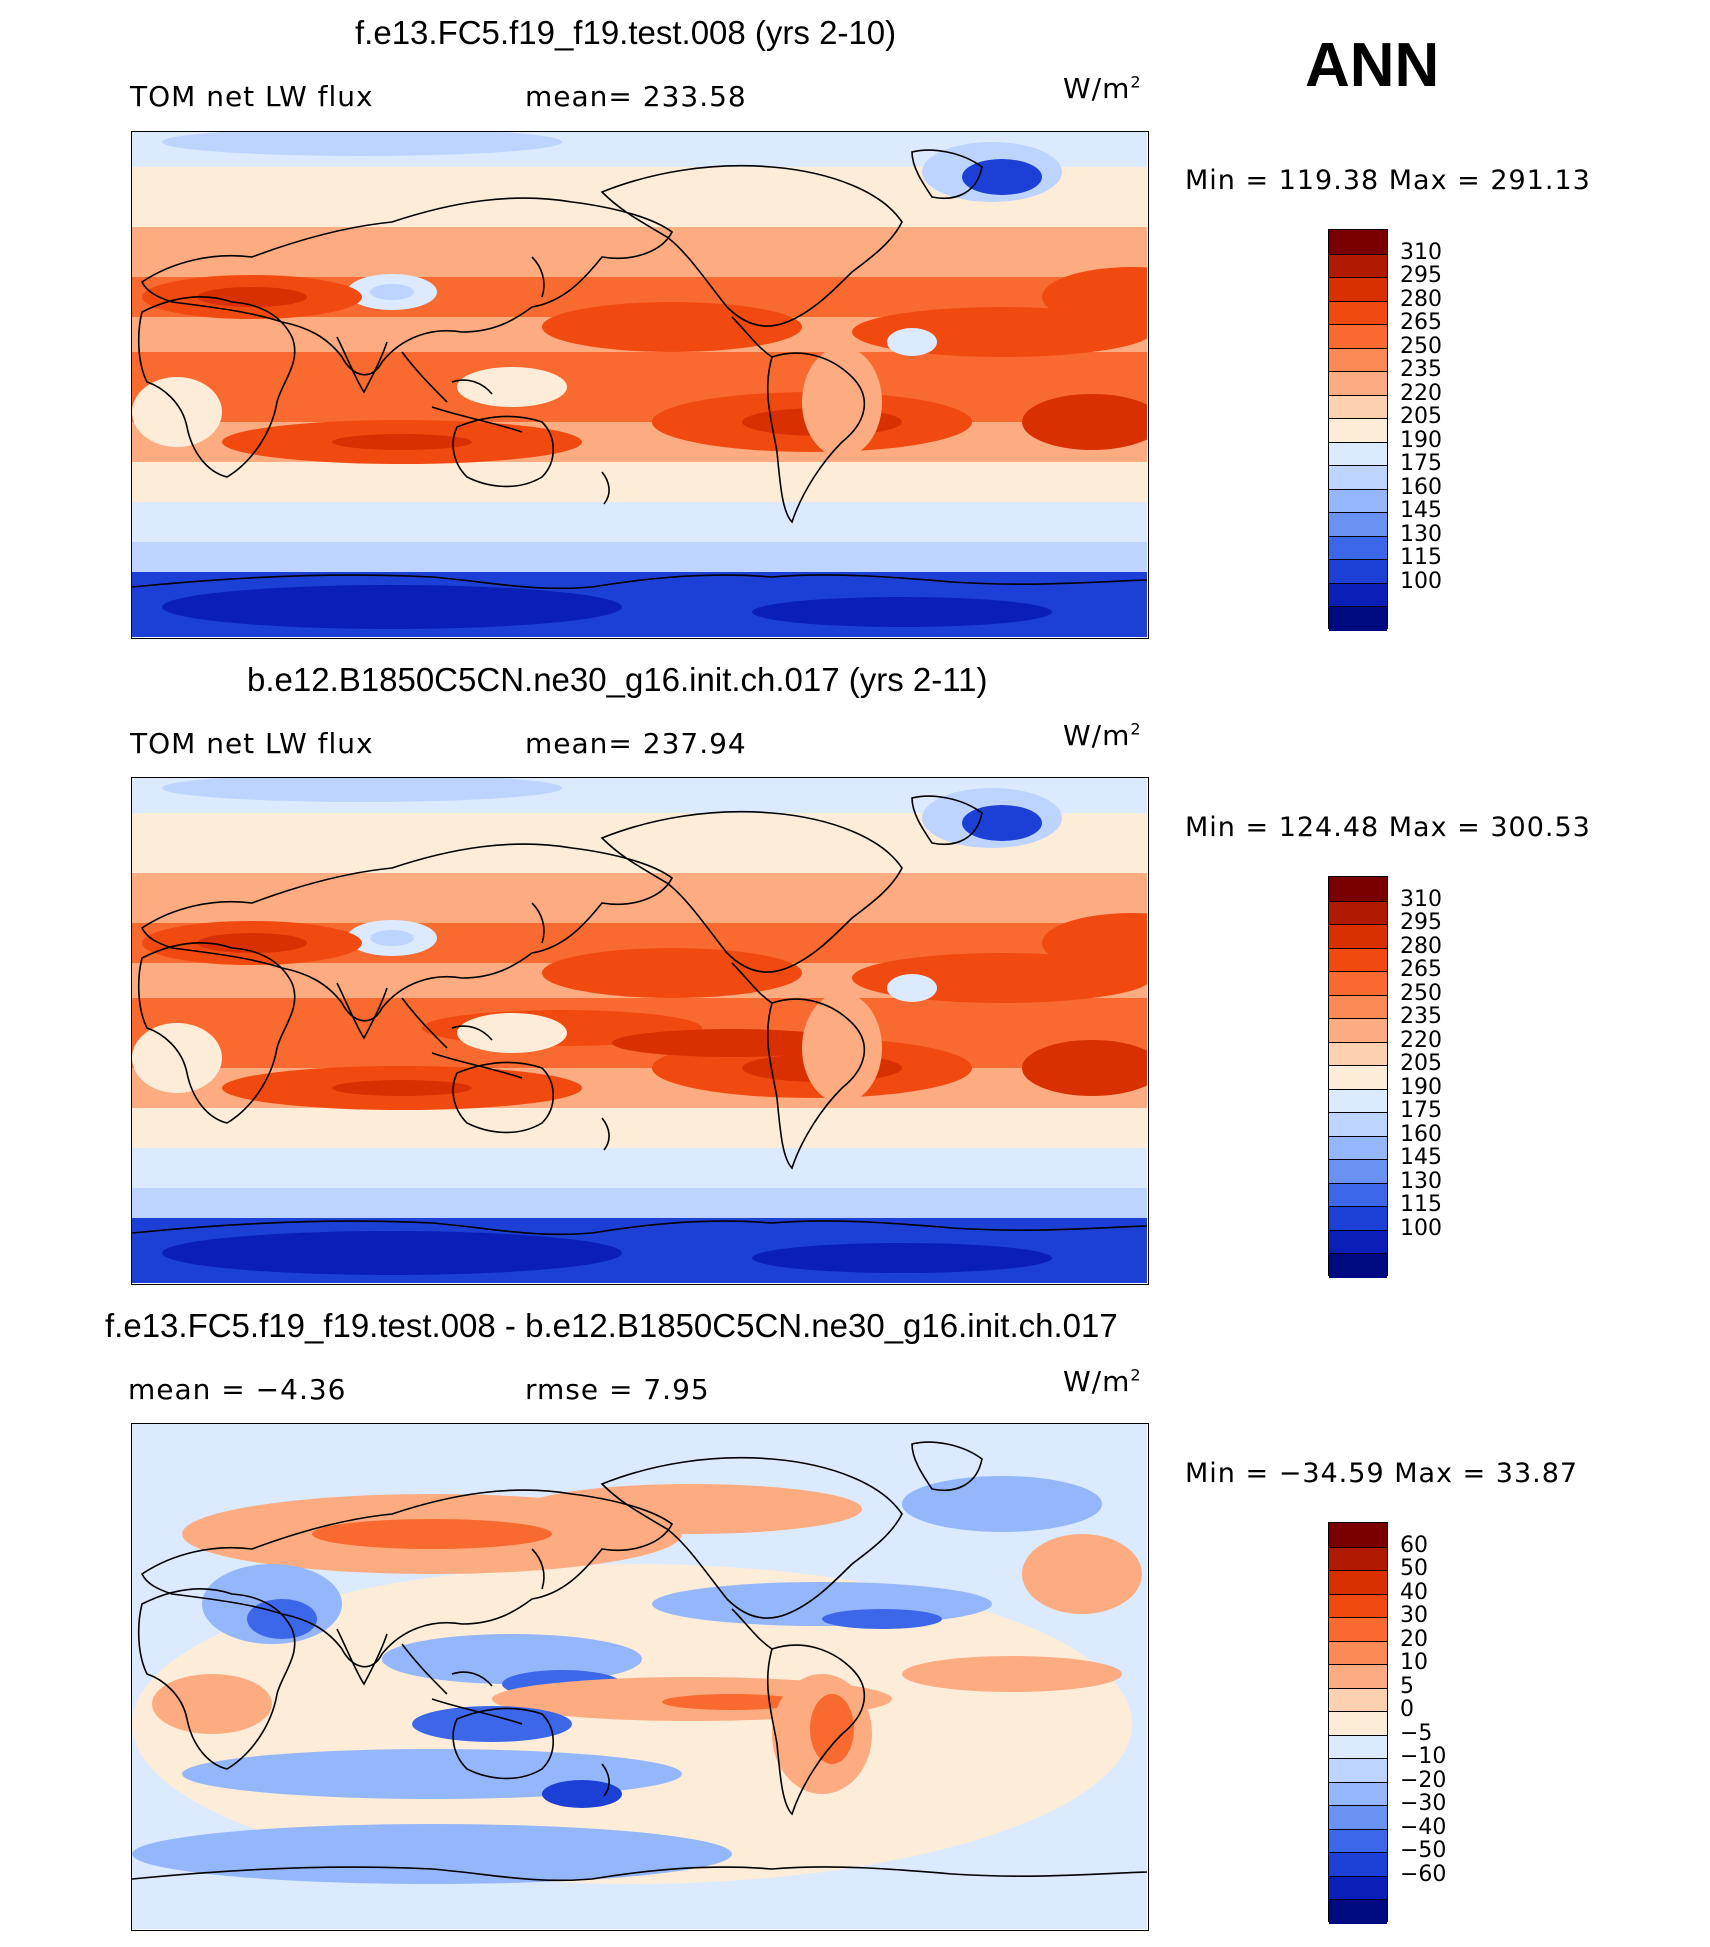 The width and height of the screenshot is (1710, 1947). Describe the element at coordinates (1421, 393) in the screenshot. I see `colorbar-tick-label: 220` at that location.